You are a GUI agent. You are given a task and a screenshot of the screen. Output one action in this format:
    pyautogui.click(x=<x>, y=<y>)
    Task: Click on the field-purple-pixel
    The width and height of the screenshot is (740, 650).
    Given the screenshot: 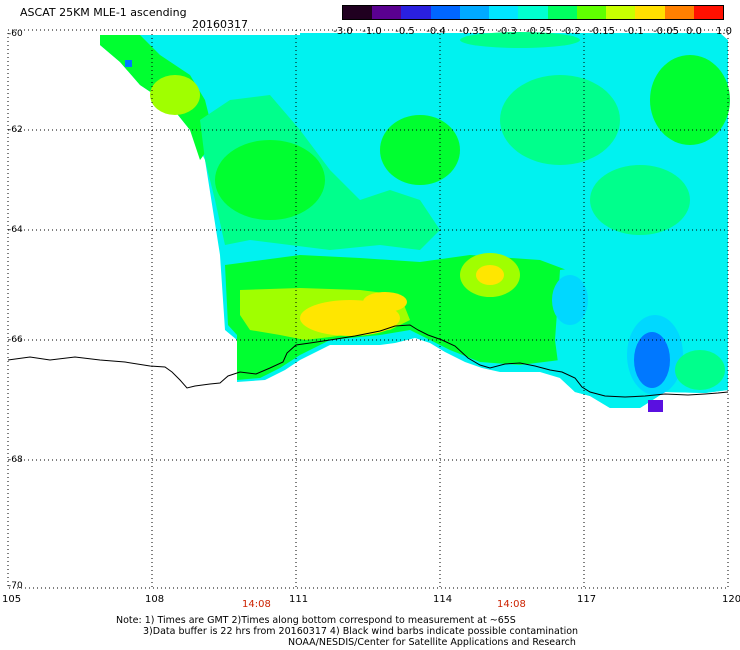 What is the action you would take?
    pyautogui.click(x=655, y=406)
    